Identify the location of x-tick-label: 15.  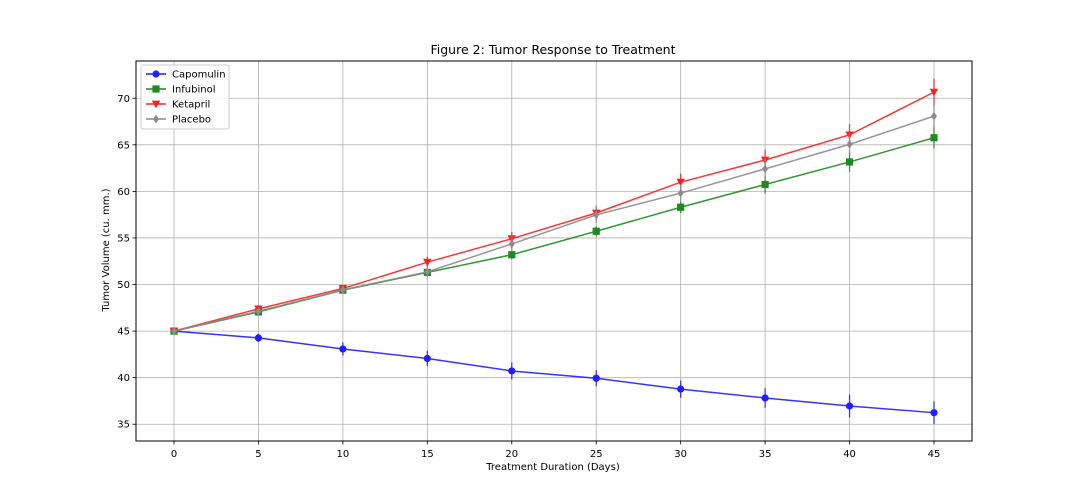
(427, 454).